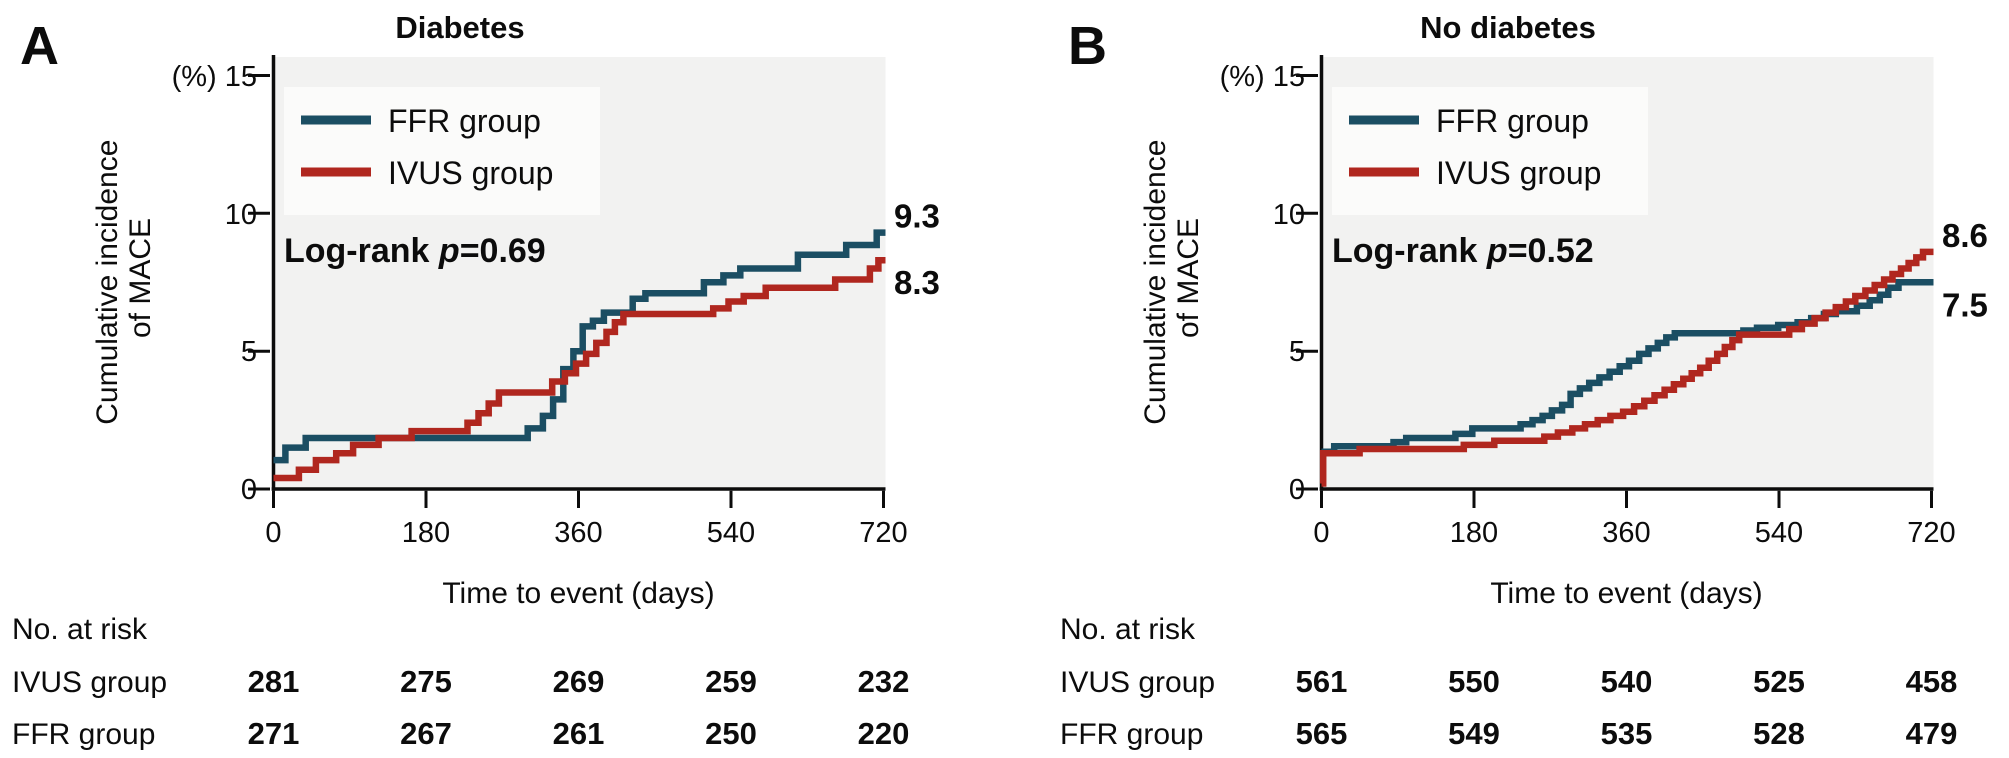 This screenshot has height=758, width=2009. Describe the element at coordinates (1779, 681) in the screenshot. I see `at-risk-value: 525` at that location.